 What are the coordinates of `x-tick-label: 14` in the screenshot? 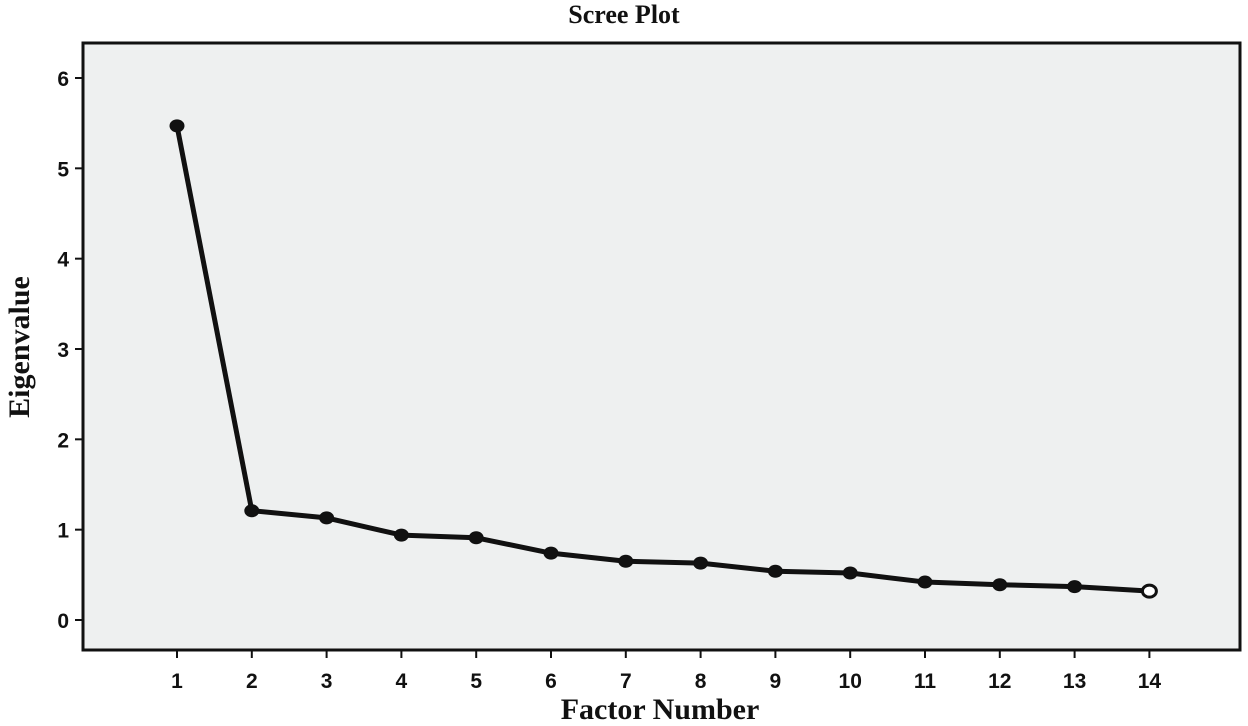 It's located at (1150, 681).